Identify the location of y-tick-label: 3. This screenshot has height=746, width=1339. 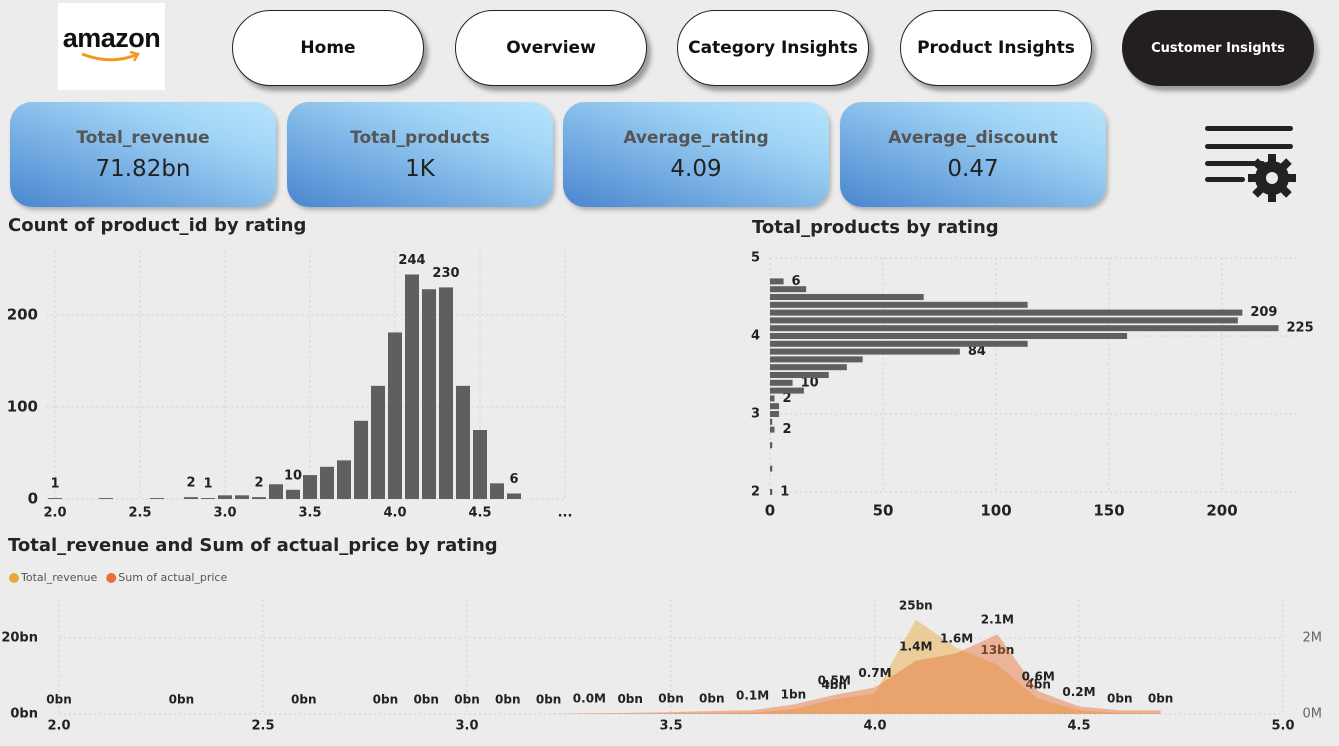
(755, 414).